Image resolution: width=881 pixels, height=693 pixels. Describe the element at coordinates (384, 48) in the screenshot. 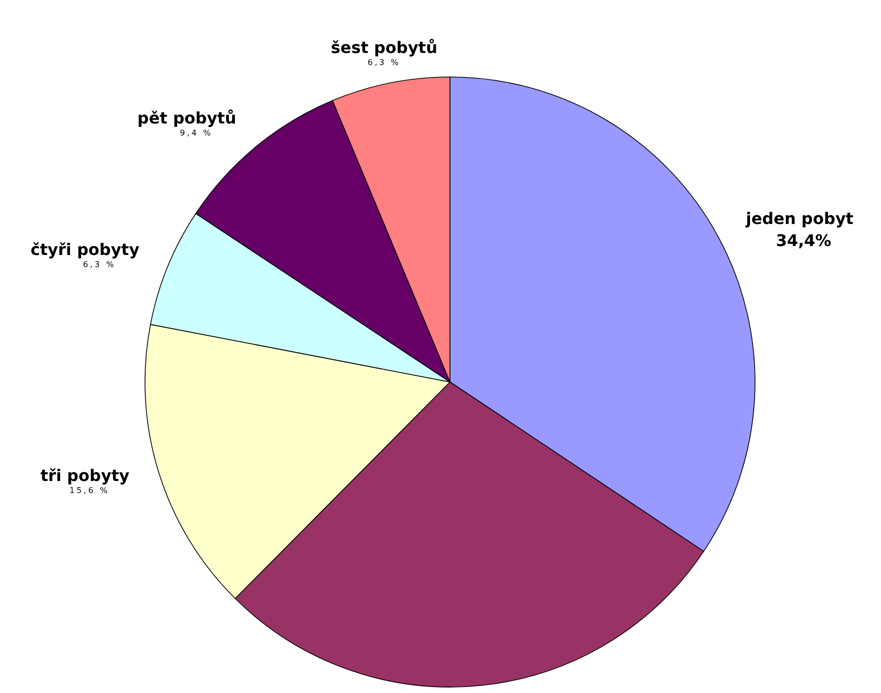

I see `slice-label: šest pobytů` at that location.